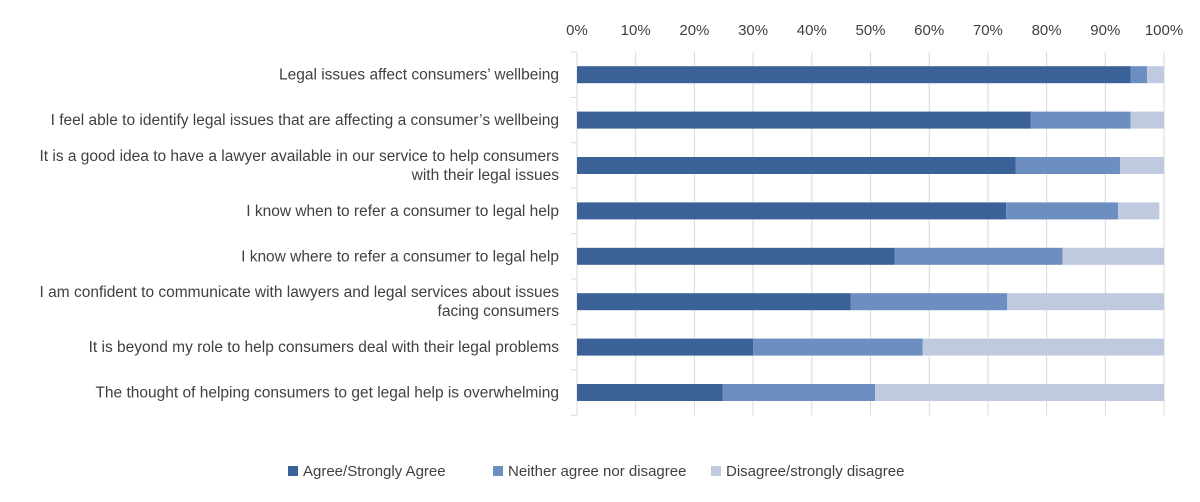  Describe the element at coordinates (694, 30) in the screenshot. I see `x-tick-label: 20%` at that location.